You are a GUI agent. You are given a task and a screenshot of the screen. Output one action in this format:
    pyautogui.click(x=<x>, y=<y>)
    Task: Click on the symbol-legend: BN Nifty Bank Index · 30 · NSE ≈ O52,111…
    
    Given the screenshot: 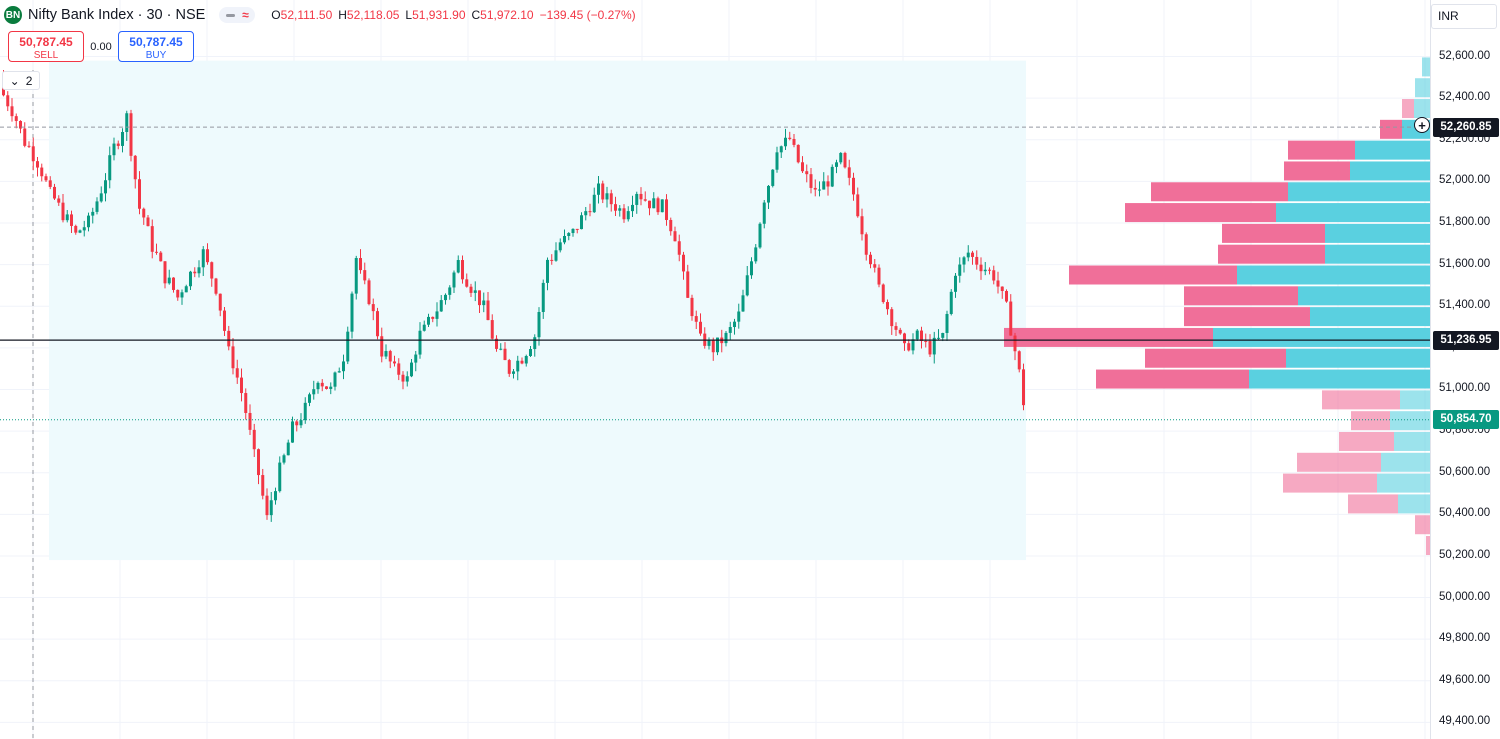 What is the action you would take?
    pyautogui.click(x=320, y=15)
    